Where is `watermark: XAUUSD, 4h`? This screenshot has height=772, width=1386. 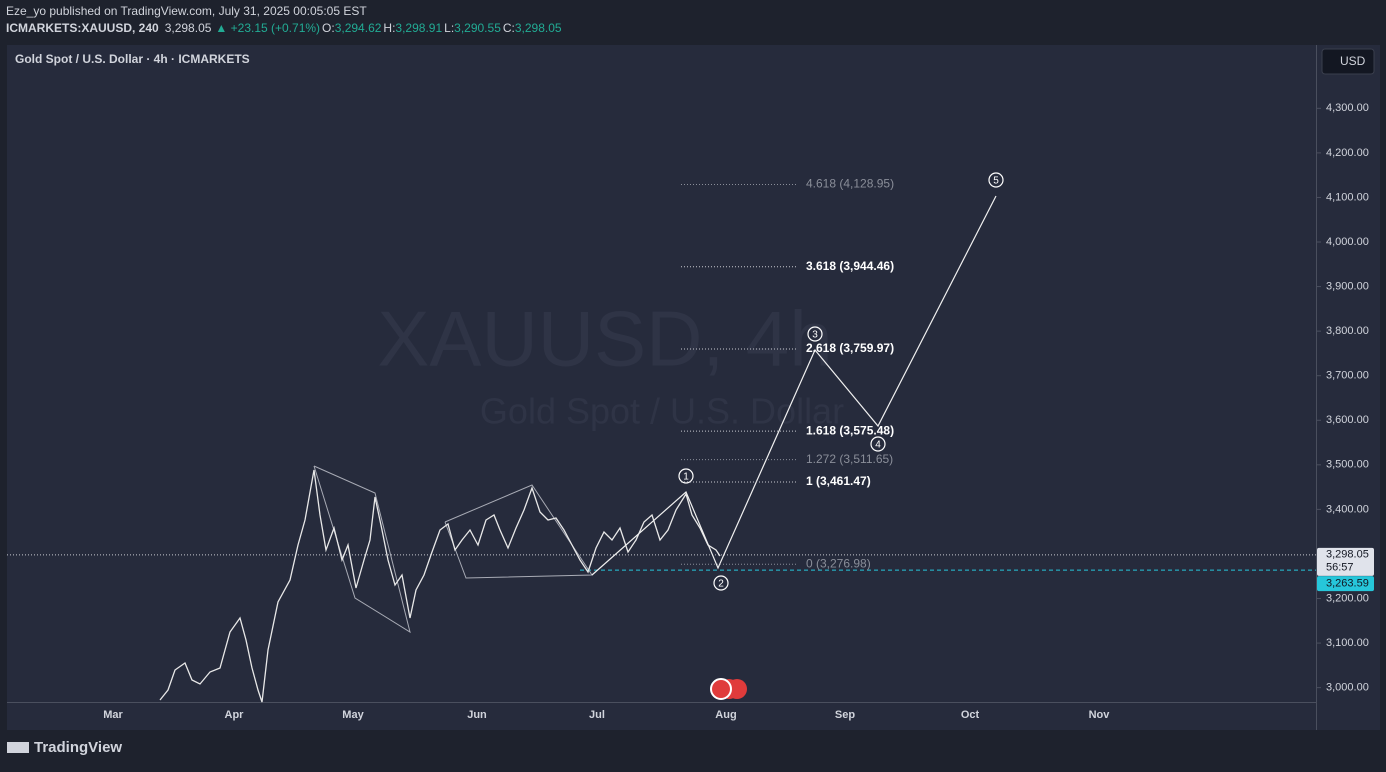
watermark: XAUUSD, 4h is located at coordinates (604, 339).